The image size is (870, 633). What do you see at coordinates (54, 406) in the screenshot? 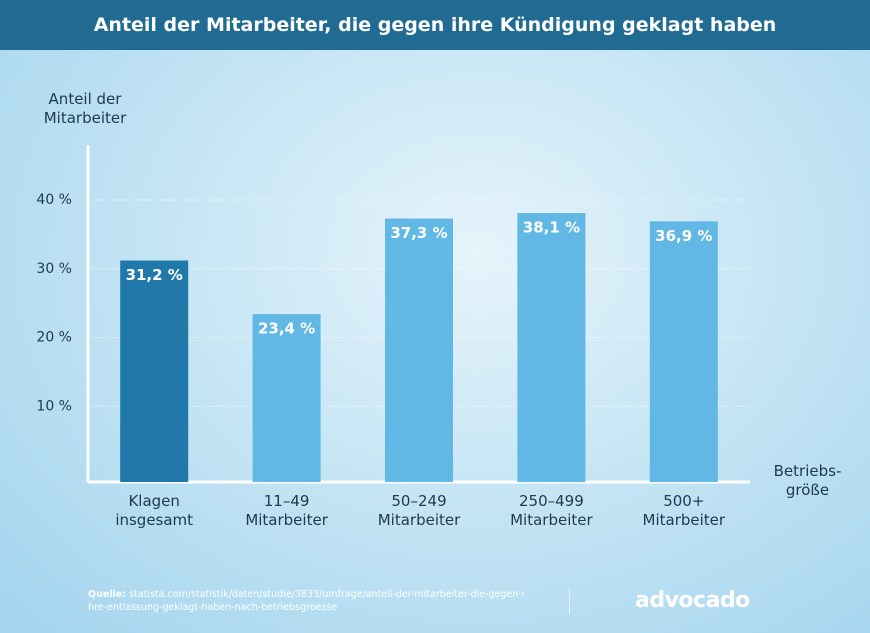
I see `y-tick-label: 10 %` at bounding box center [54, 406].